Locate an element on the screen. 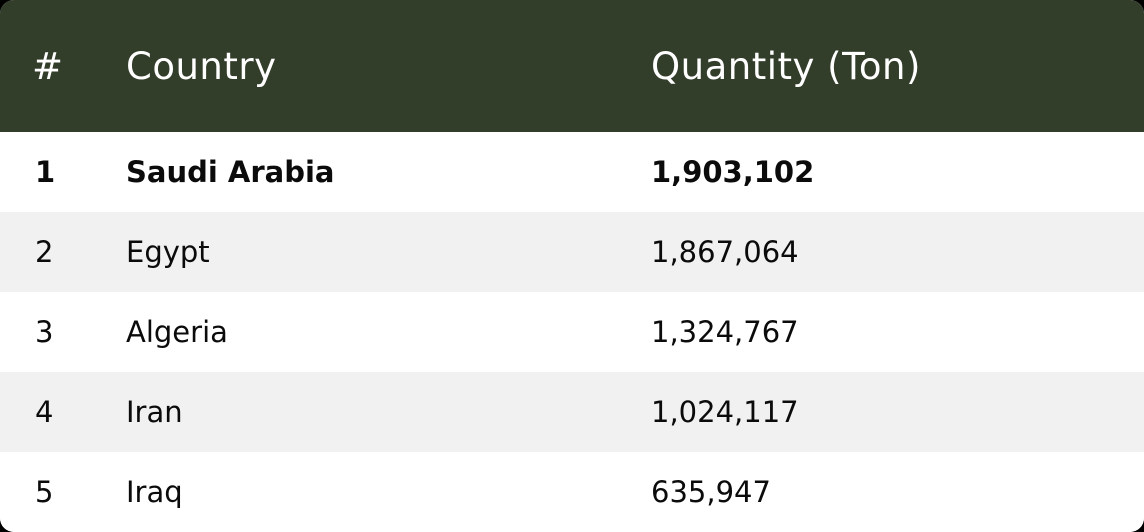 This screenshot has height=532, width=1144. row-rank: 3 is located at coordinates (44, 332).